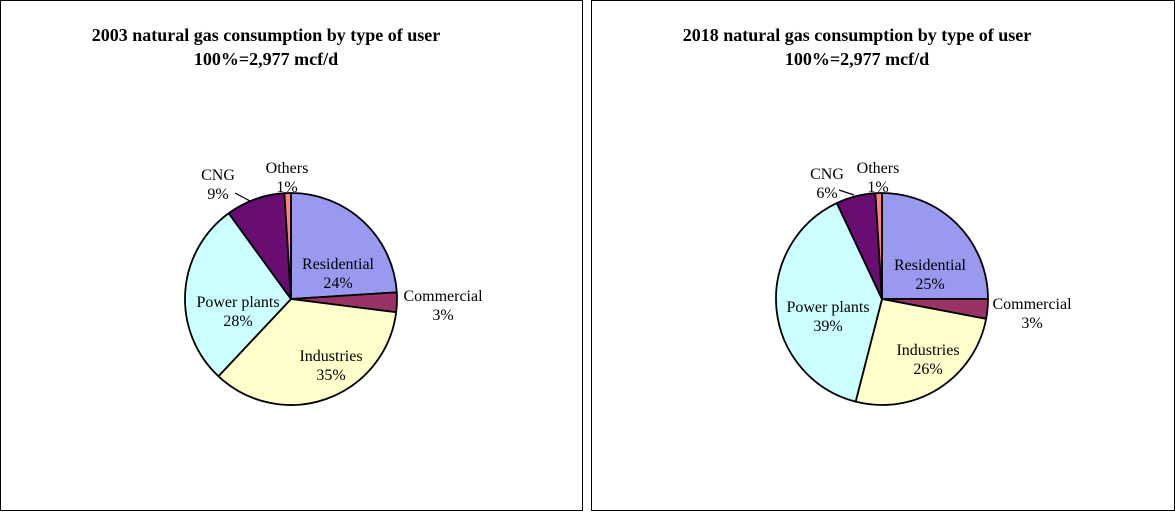  I want to click on slice-label-residential: Residential 24%, so click(338, 274).